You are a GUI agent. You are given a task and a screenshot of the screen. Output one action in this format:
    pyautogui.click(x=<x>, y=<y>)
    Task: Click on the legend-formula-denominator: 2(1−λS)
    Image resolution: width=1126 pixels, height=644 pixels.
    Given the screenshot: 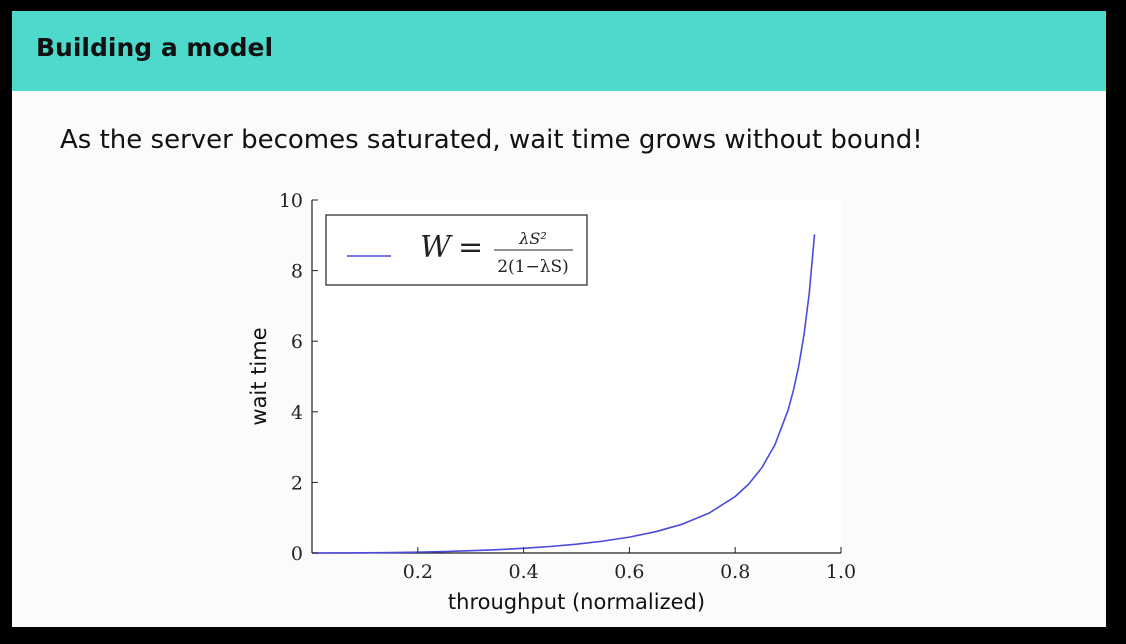 What is the action you would take?
    pyautogui.click(x=533, y=267)
    